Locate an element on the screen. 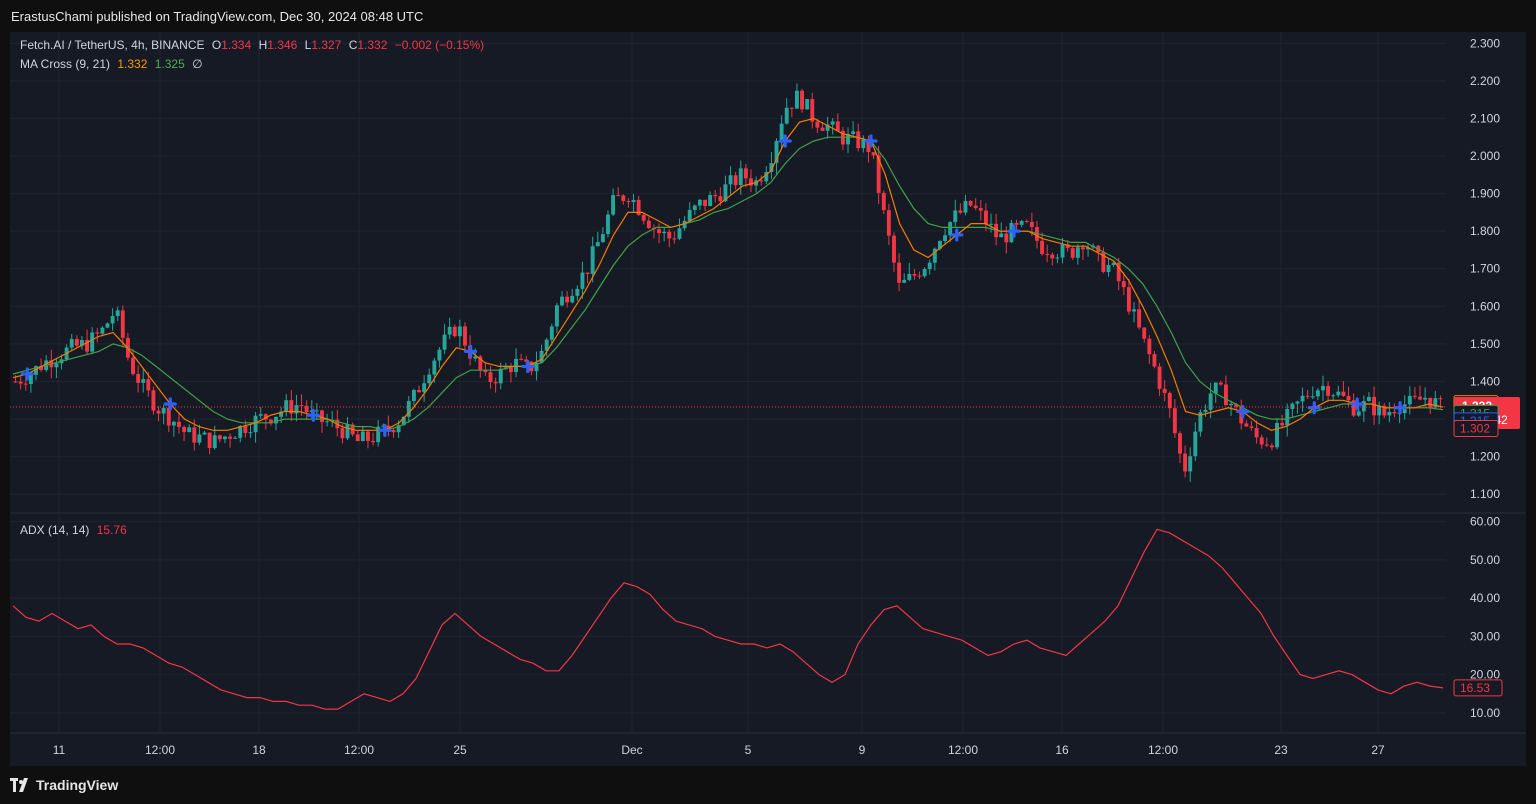  y-tick-label: 1.600 is located at coordinates (1485, 306).